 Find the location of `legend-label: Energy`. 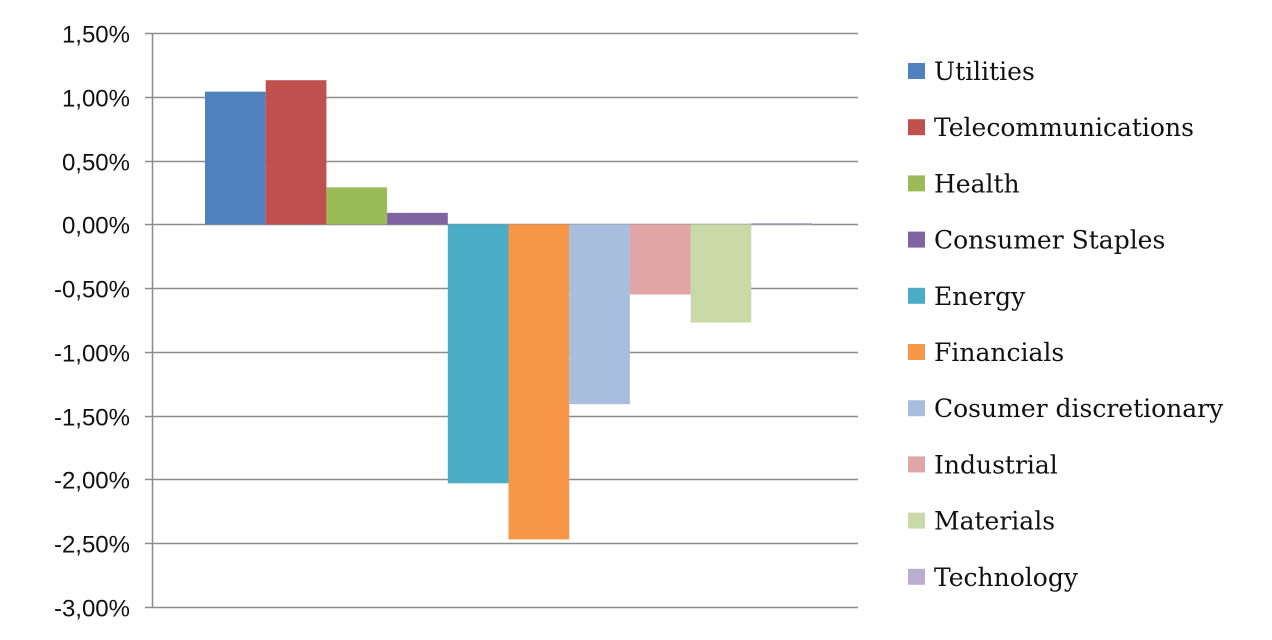

legend-label: Energy is located at coordinates (980, 296).